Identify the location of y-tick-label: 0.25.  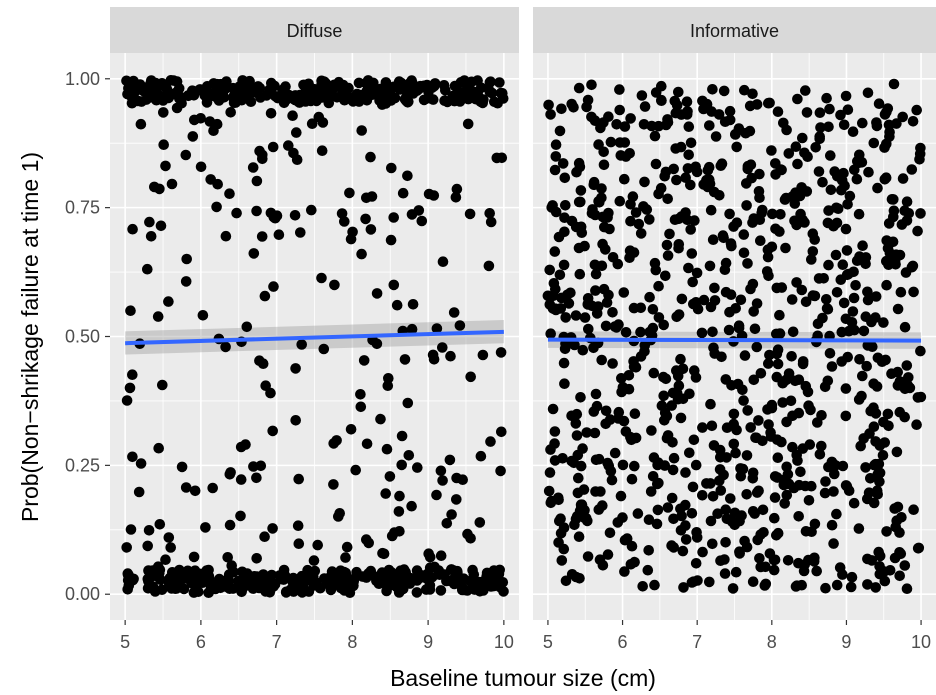
(82, 465).